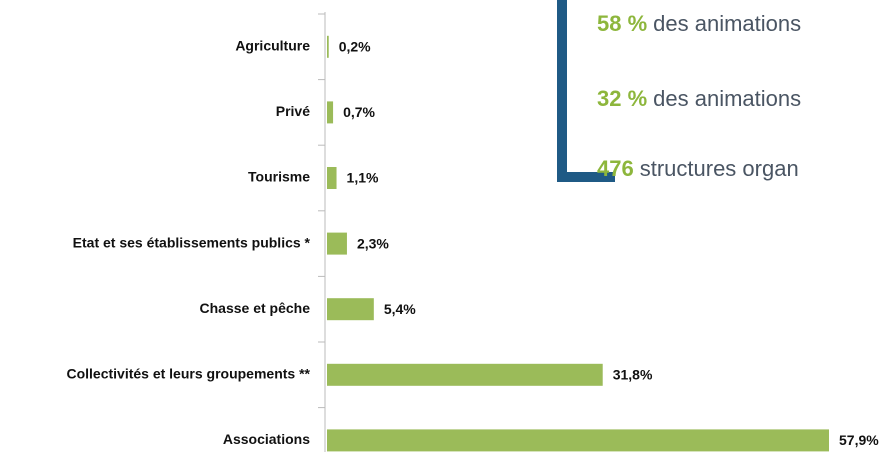 This screenshot has height=452, width=890. I want to click on highlight: 476 structures organ, so click(698, 168).